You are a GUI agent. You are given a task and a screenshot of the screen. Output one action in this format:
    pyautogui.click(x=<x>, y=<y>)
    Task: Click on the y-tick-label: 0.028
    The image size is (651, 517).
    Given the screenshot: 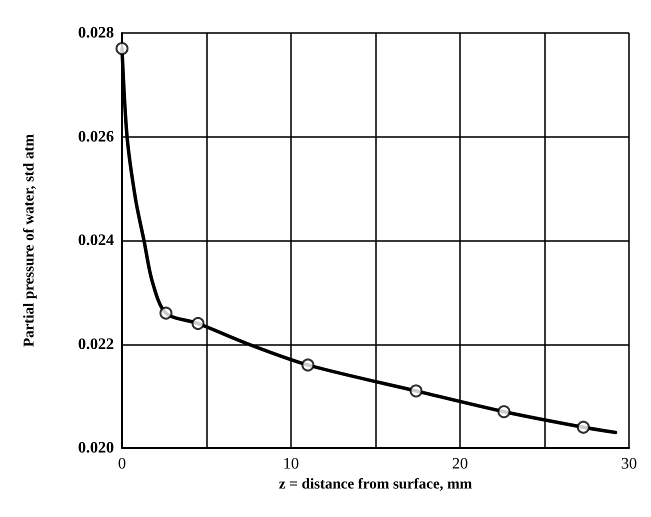 What is the action you would take?
    pyautogui.click(x=96, y=33)
    